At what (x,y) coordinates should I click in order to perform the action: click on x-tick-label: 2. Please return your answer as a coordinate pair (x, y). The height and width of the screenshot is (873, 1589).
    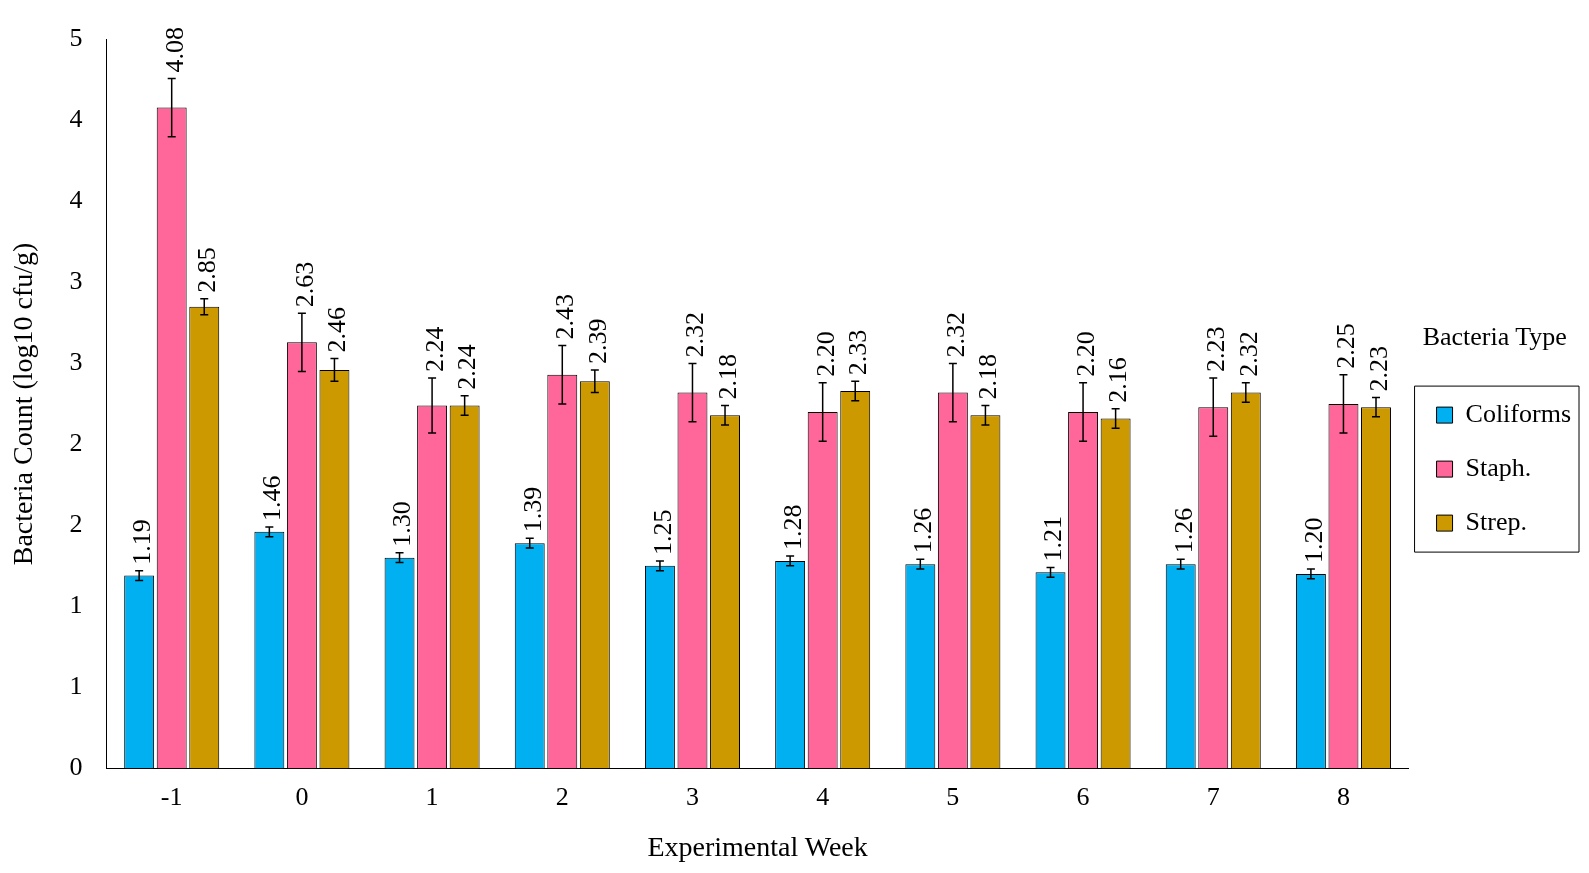
    Looking at the image, I should click on (562, 796).